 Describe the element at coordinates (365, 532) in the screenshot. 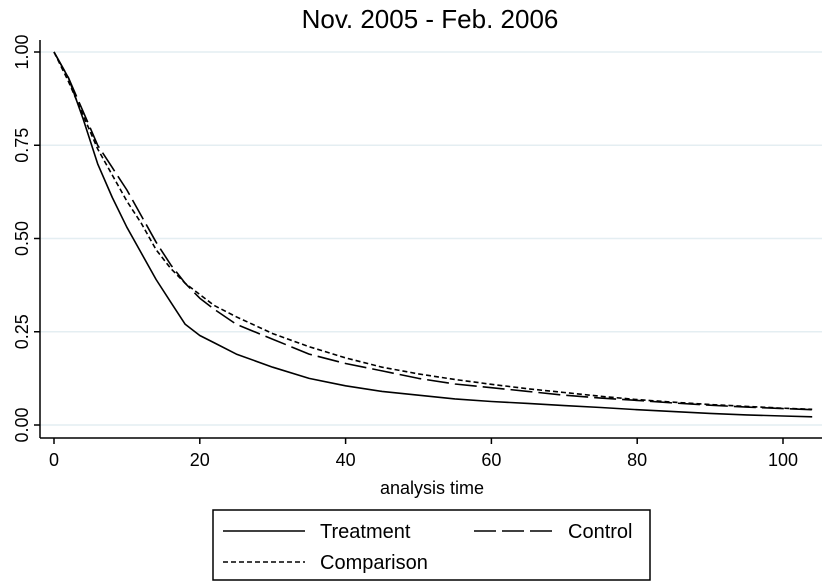

I see `legend-label-treatment: Treatment` at that location.